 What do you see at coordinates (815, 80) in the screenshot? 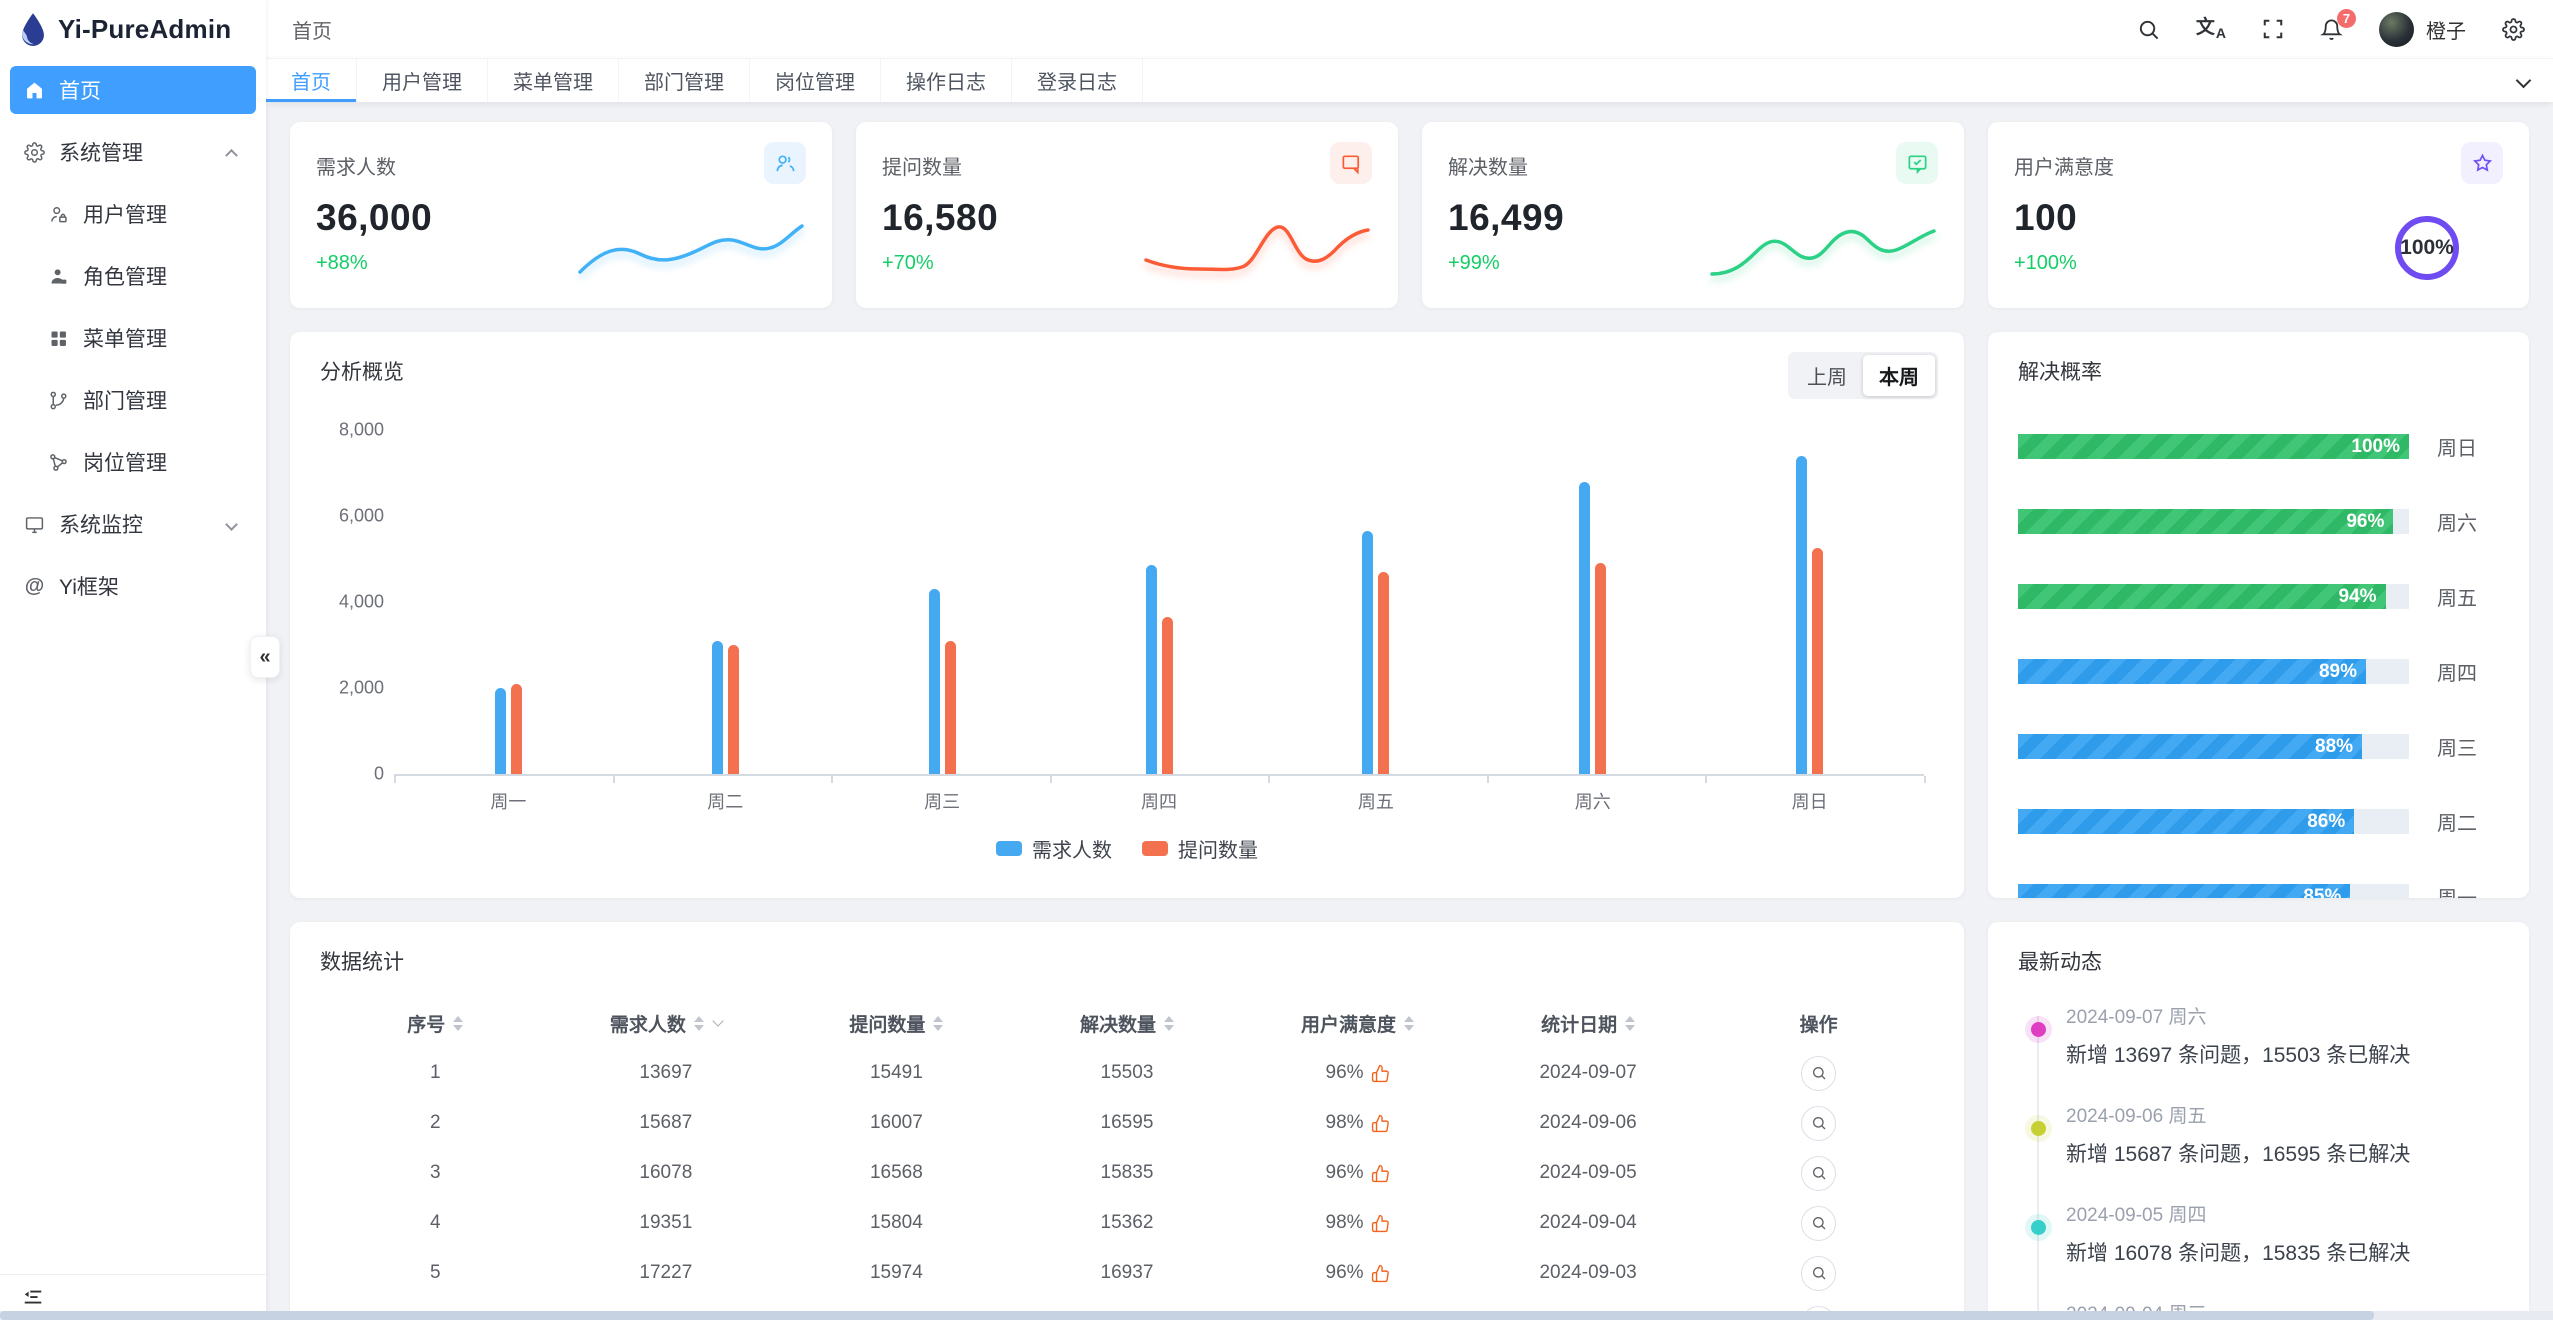
I see `tab-item-4: 岗位管理` at bounding box center [815, 80].